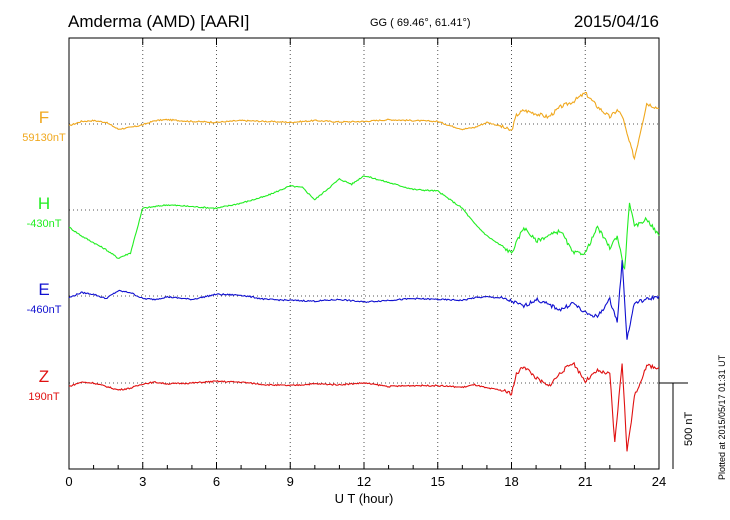  Describe the element at coordinates (364, 481) in the screenshot. I see `x-tick-label: 12` at that location.